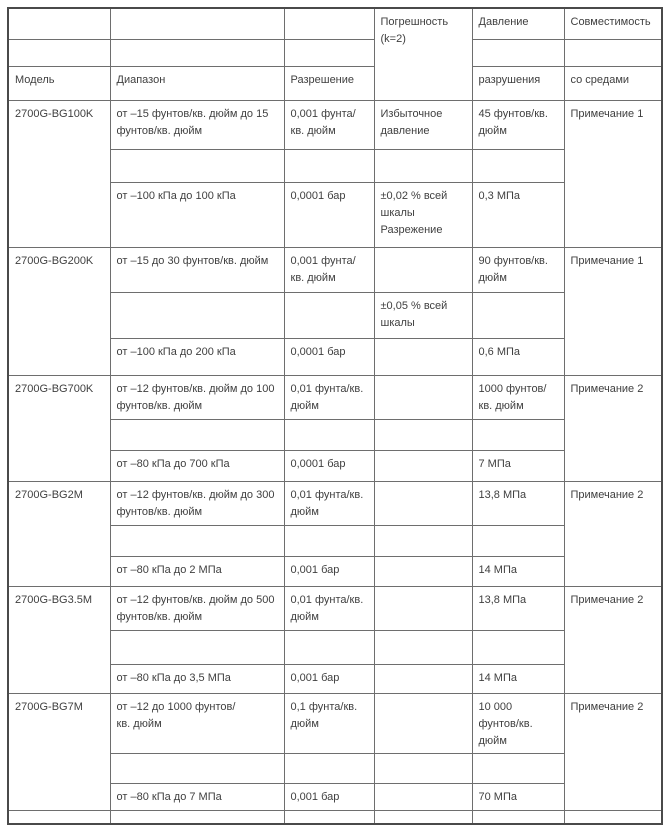 Image resolution: width=665 pixels, height=838 pixels. I want to click on header-pressure-bottom: разрушения, so click(518, 83).